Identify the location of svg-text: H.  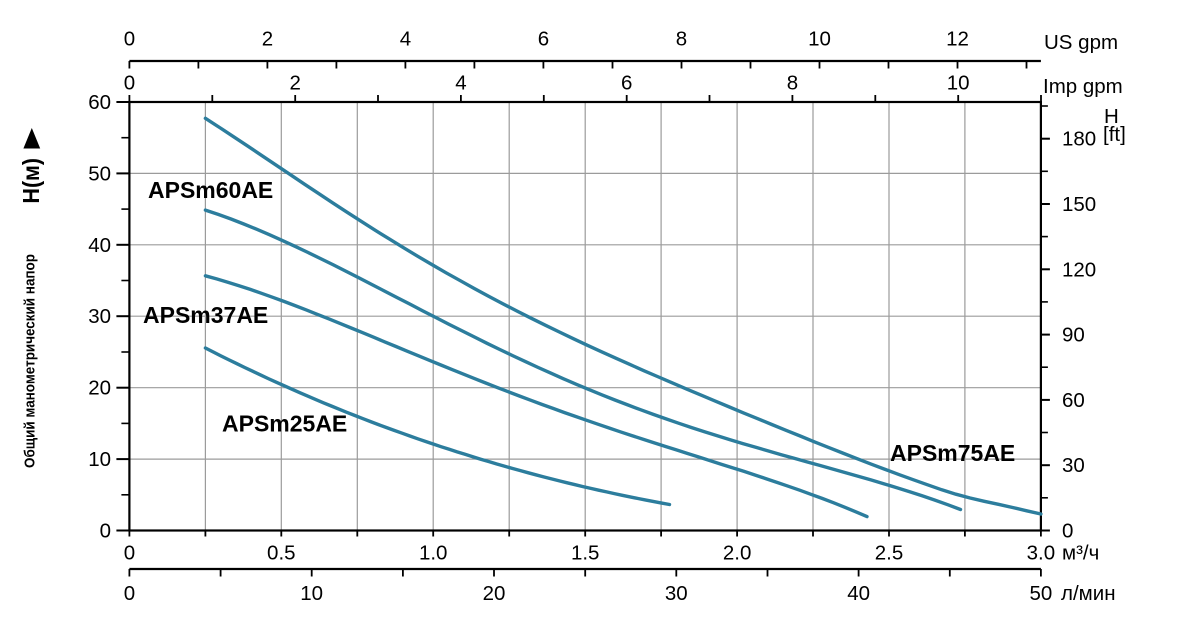
(1111, 116).